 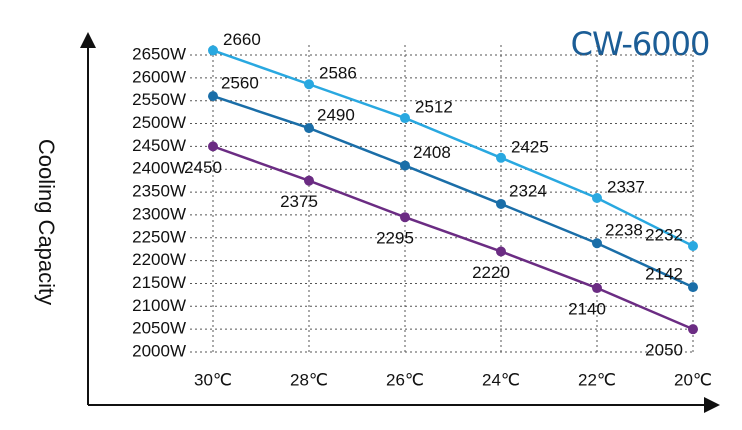 What do you see at coordinates (159, 236) in the screenshot?
I see `y-tick-label: 2250W` at bounding box center [159, 236].